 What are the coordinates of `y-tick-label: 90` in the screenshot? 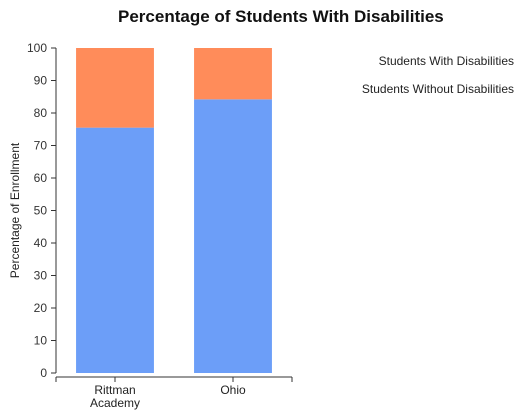 It's located at (41, 81).